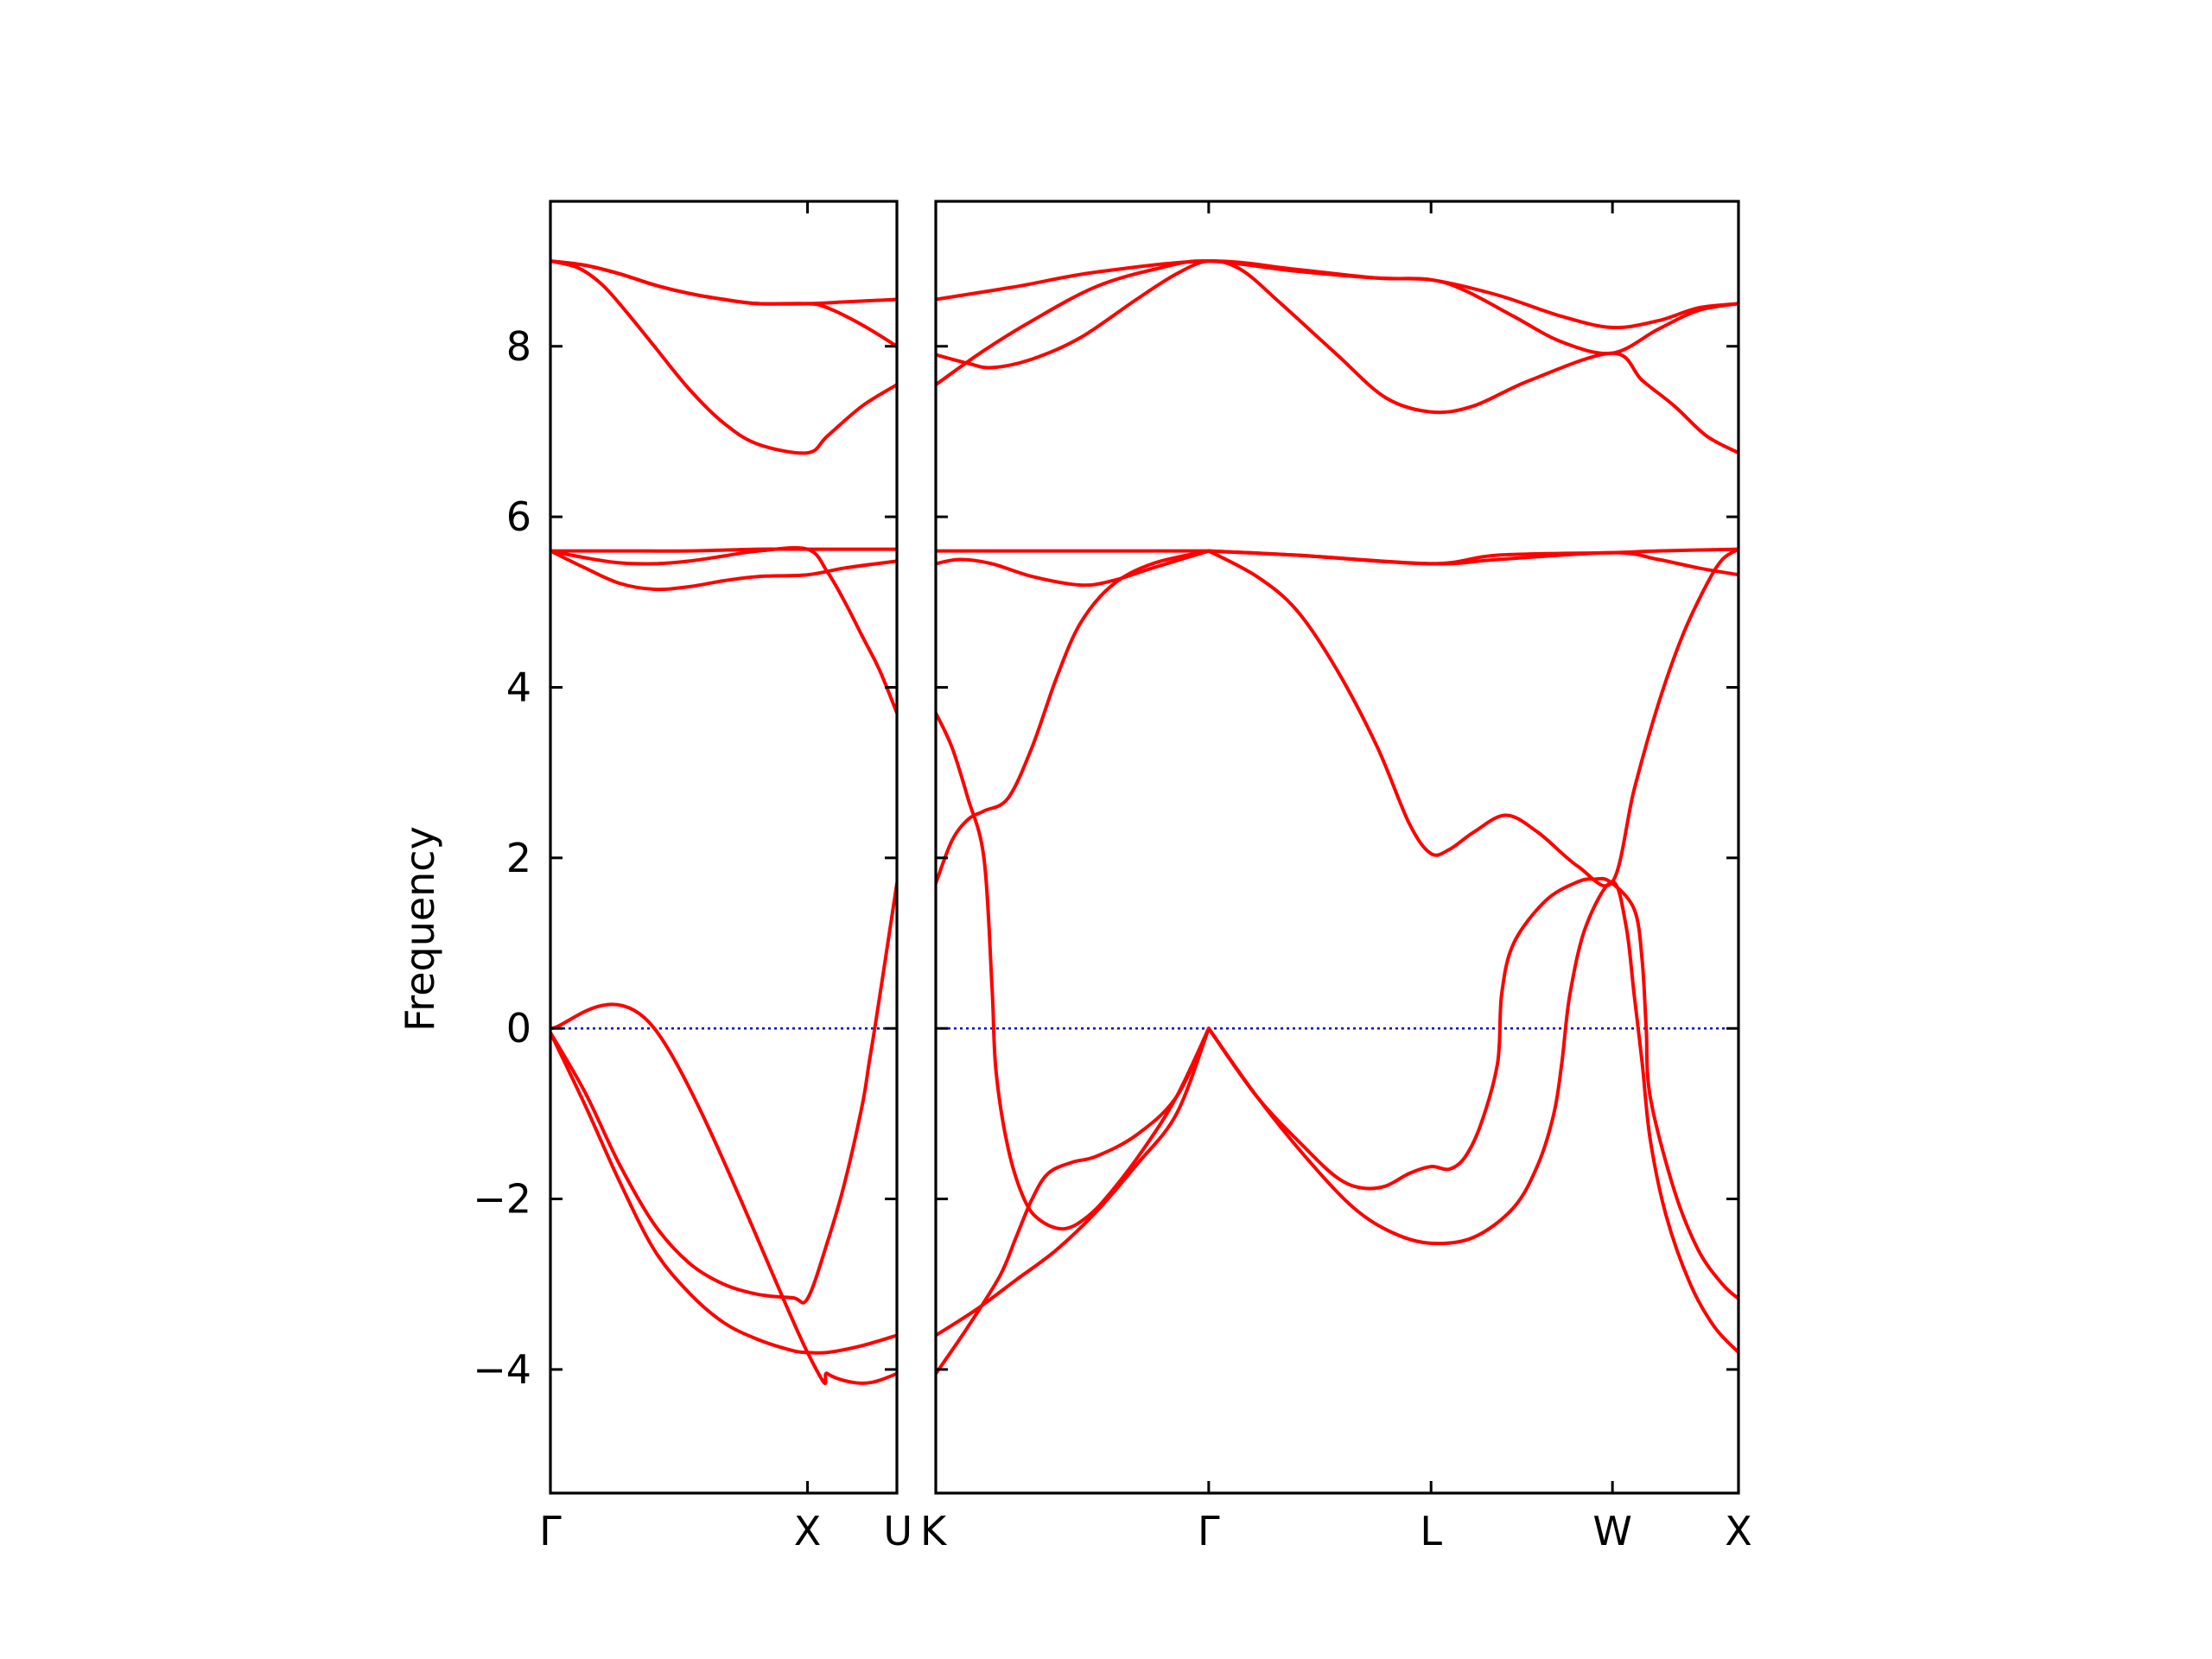 This screenshot has width=2212, height=1659. Describe the element at coordinates (897, 1531) in the screenshot. I see `x-tick-label-u: U` at that location.